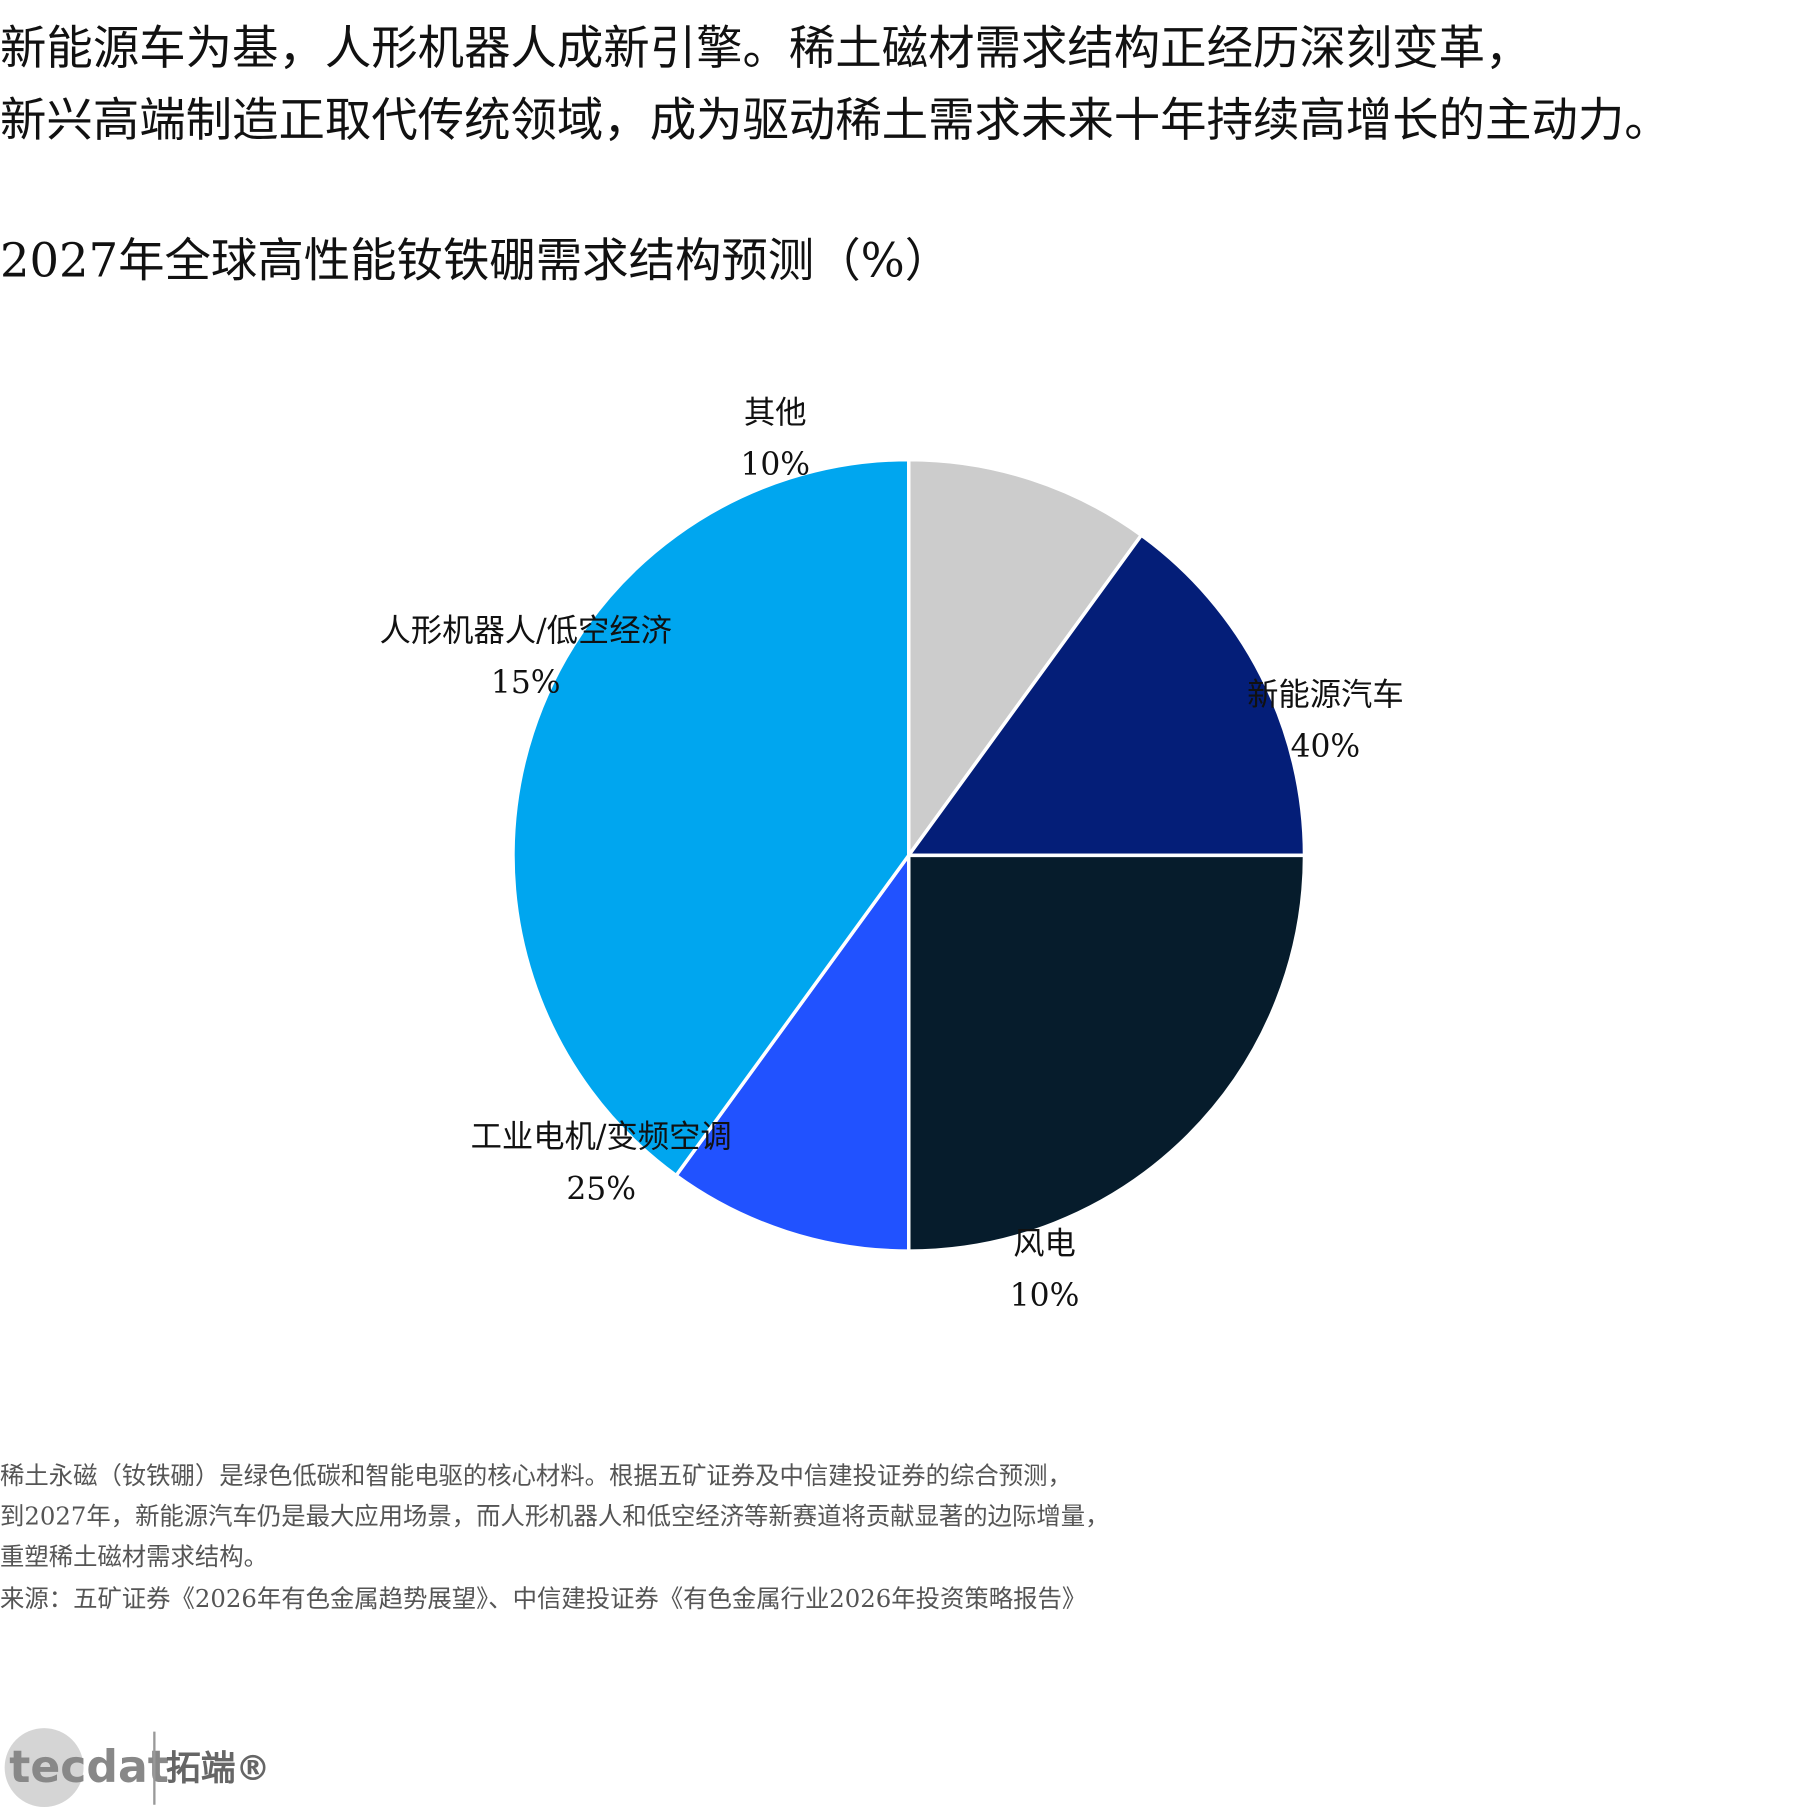 This screenshot has width=1814, height=1814. What do you see at coordinates (601, 1137) in the screenshot?
I see `slice-label: 工业电机/变频空调` at bounding box center [601, 1137].